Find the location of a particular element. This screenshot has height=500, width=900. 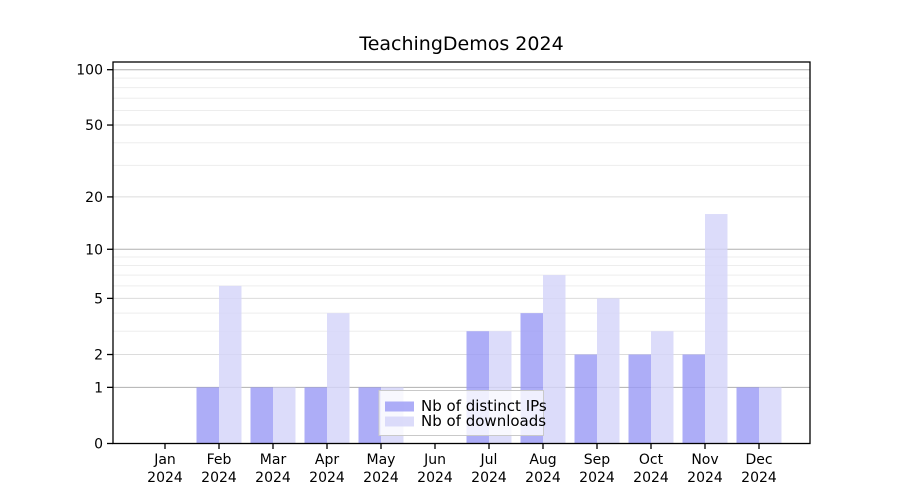

x-tick-sublabel-jul: 2024 is located at coordinates (489, 478).